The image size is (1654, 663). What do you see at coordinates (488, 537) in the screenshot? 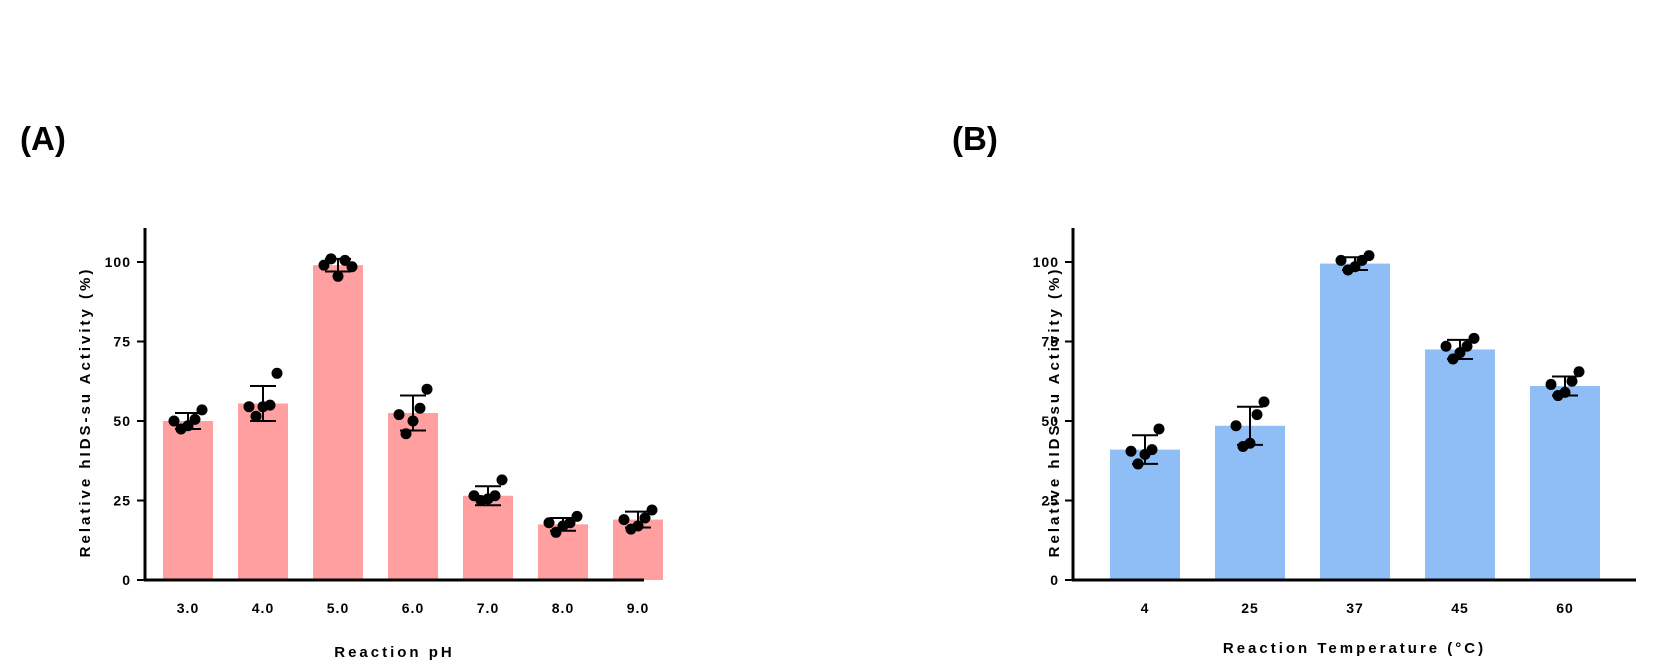
I see `bar-7.0` at bounding box center [488, 537].